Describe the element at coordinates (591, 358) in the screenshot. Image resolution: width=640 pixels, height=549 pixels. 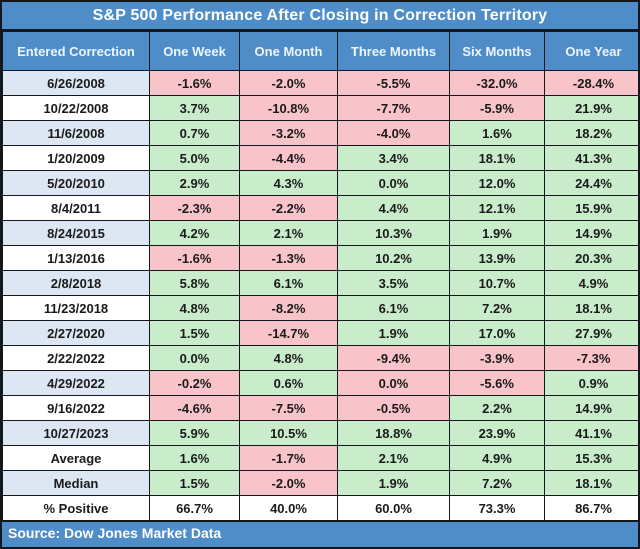
I see `value-cell: -7.3%` at that location.